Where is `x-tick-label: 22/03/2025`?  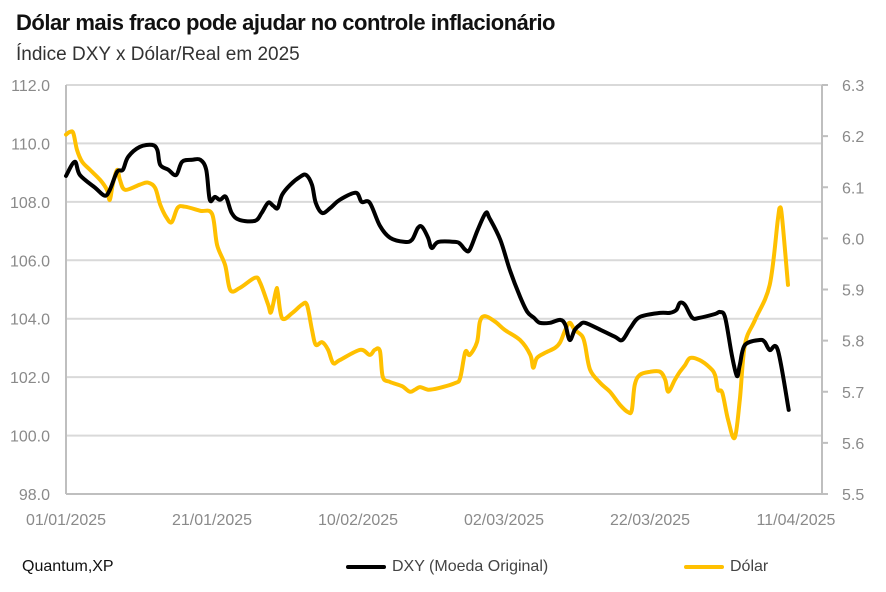 x-tick-label: 22/03/2025 is located at coordinates (650, 520).